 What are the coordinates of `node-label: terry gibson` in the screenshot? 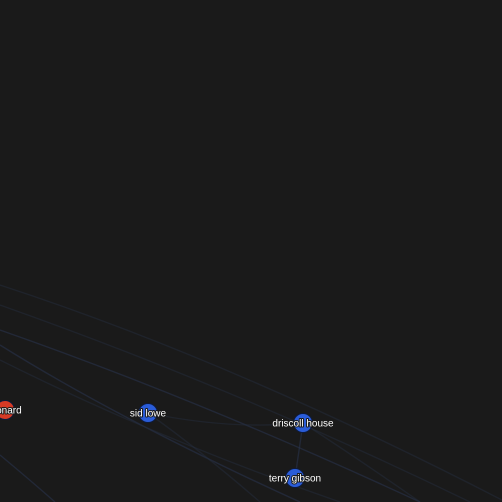 It's located at (295, 479).